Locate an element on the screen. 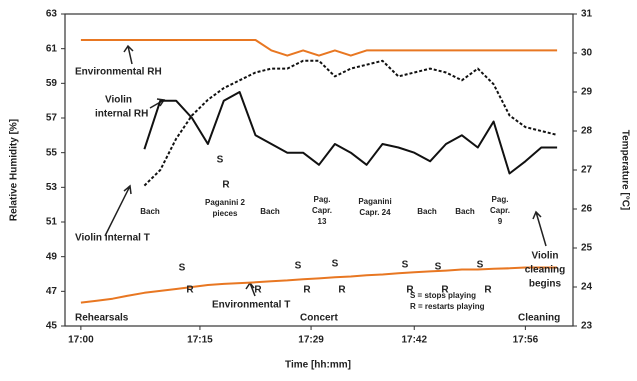  y-tick-label: 63 is located at coordinates (52, 14).